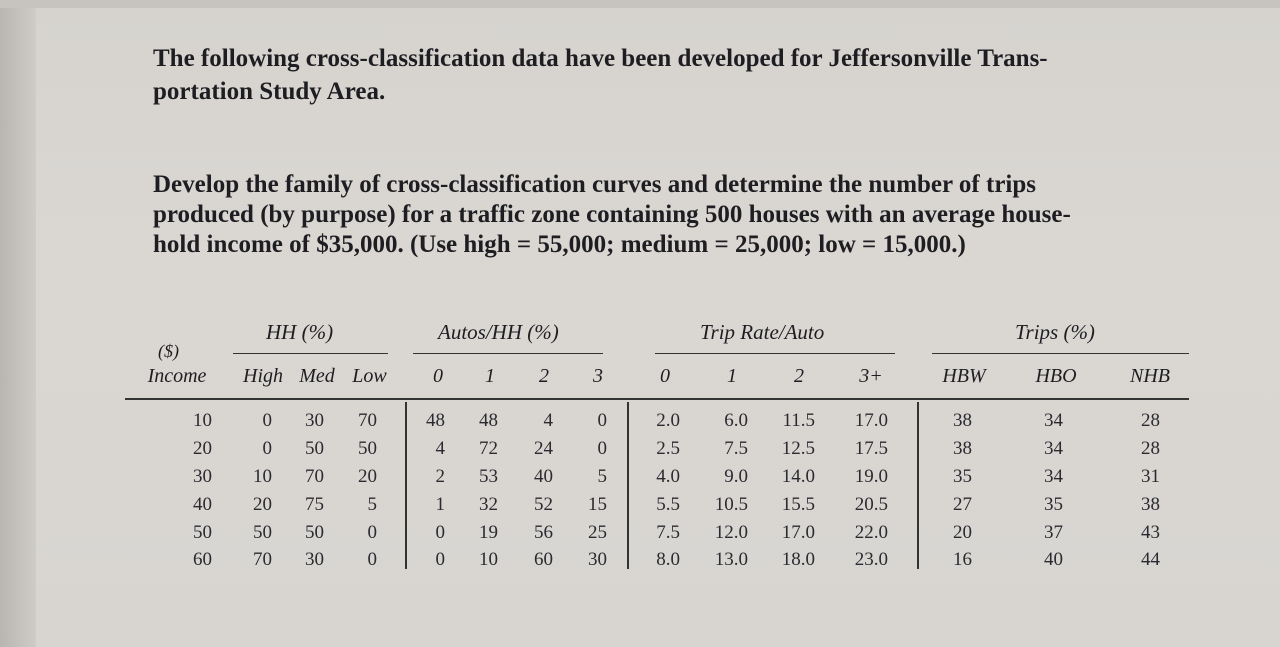 Image resolution: width=1280 pixels, height=647 pixels. I want to click on column-header: 3+, so click(871, 376).